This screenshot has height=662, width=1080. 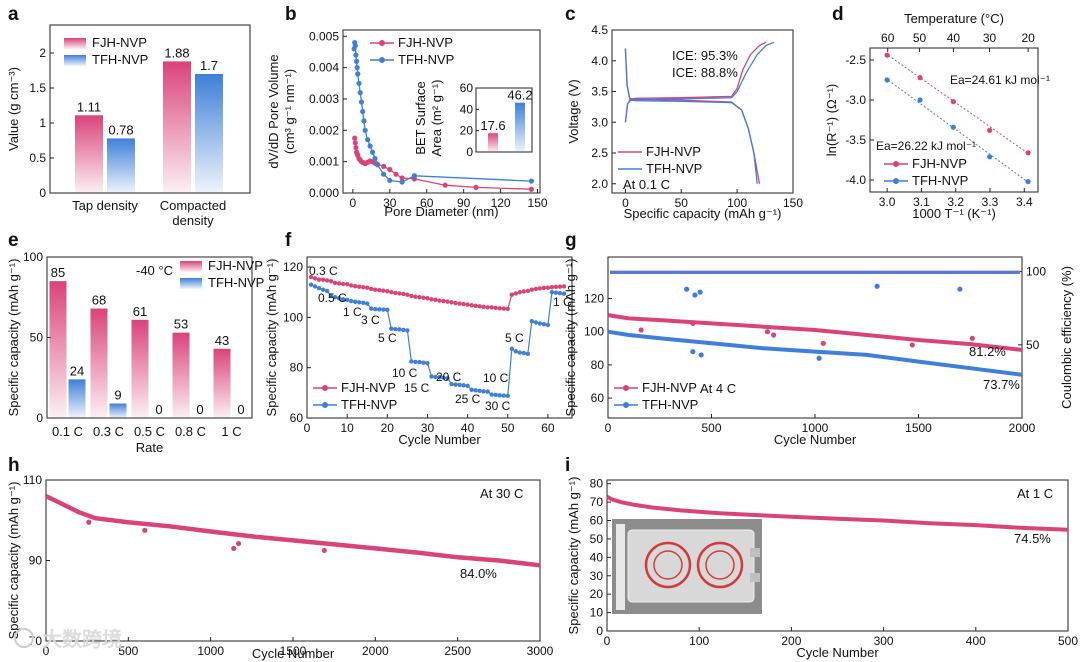 What do you see at coordinates (324, 162) in the screenshot?
I see `y-tick-label: 0.001` at bounding box center [324, 162].